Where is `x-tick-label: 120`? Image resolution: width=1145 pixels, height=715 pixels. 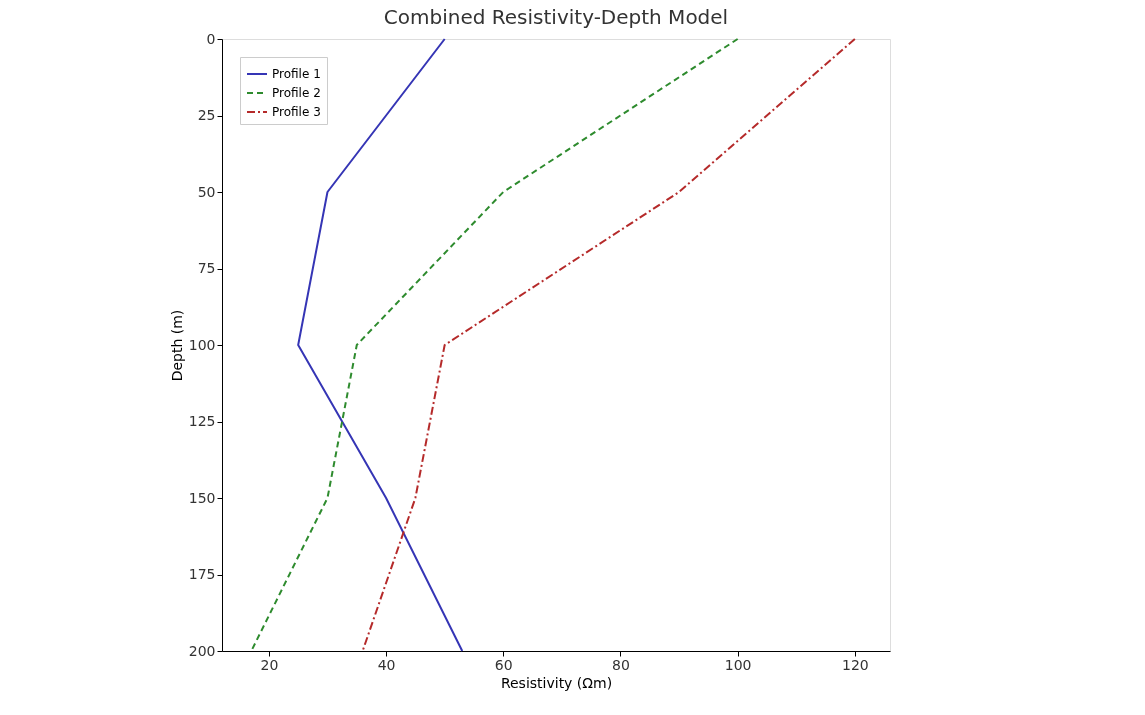
x-tick-label: 120 is located at coordinates (855, 664).